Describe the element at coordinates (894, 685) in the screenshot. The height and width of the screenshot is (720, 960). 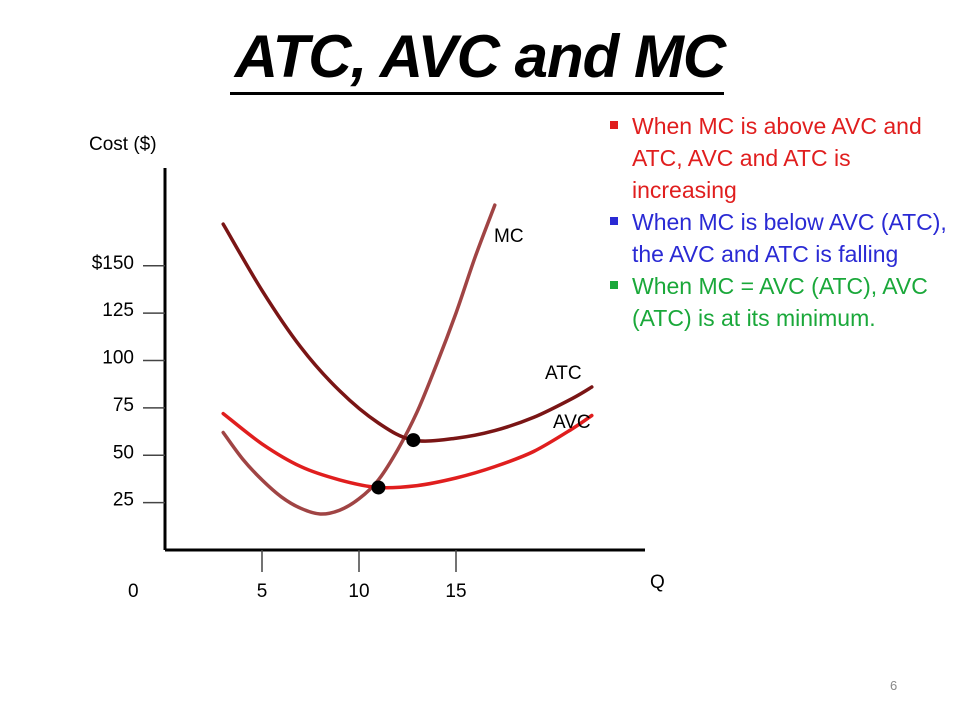
I see `page-number: 6` at that location.